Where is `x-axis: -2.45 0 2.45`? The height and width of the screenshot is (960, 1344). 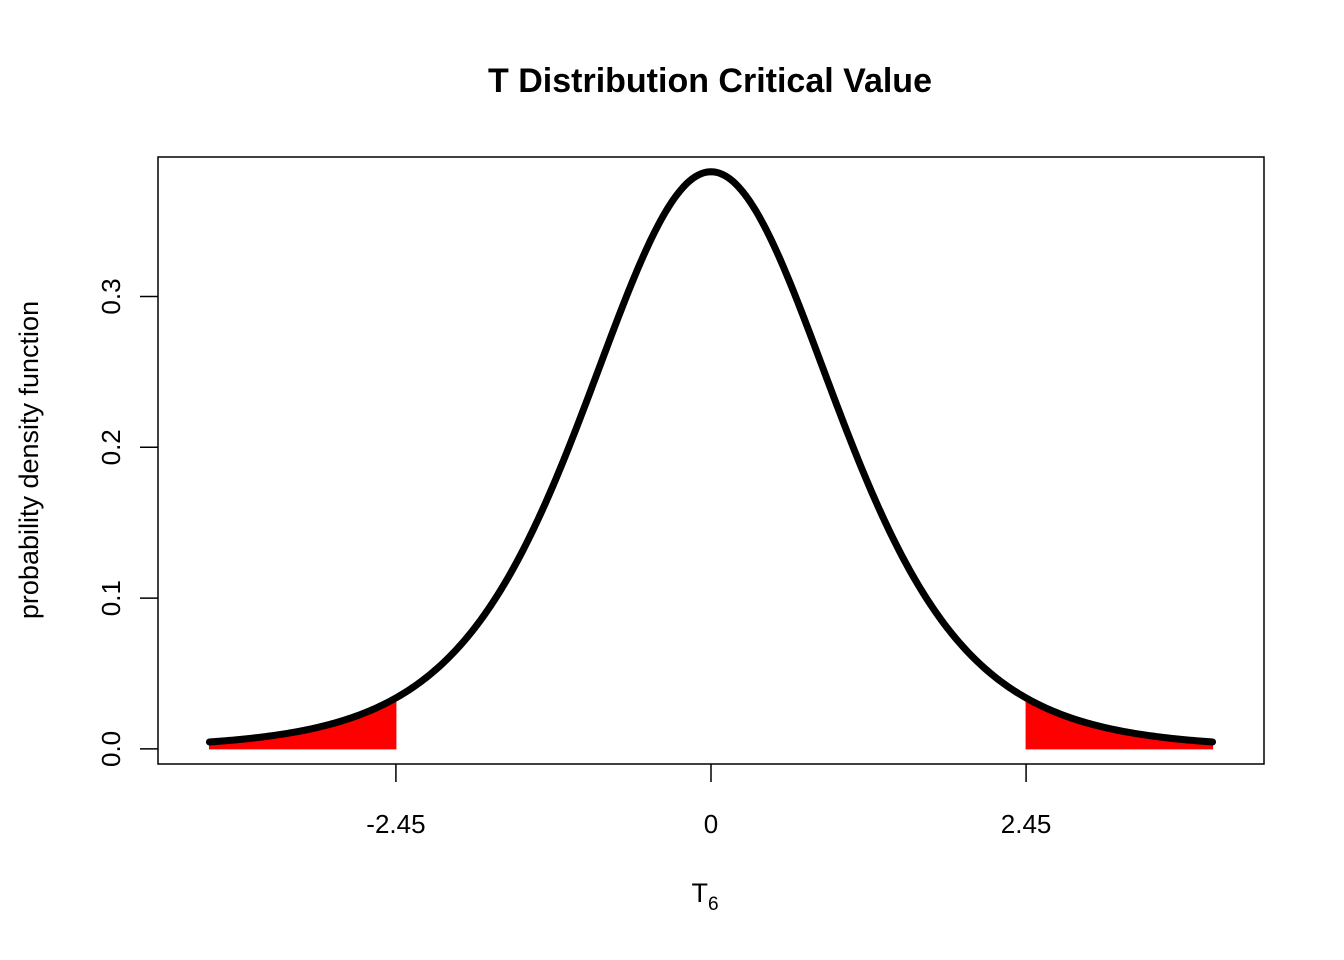
x-axis: -2.45 0 2.45 is located at coordinates (708, 801).